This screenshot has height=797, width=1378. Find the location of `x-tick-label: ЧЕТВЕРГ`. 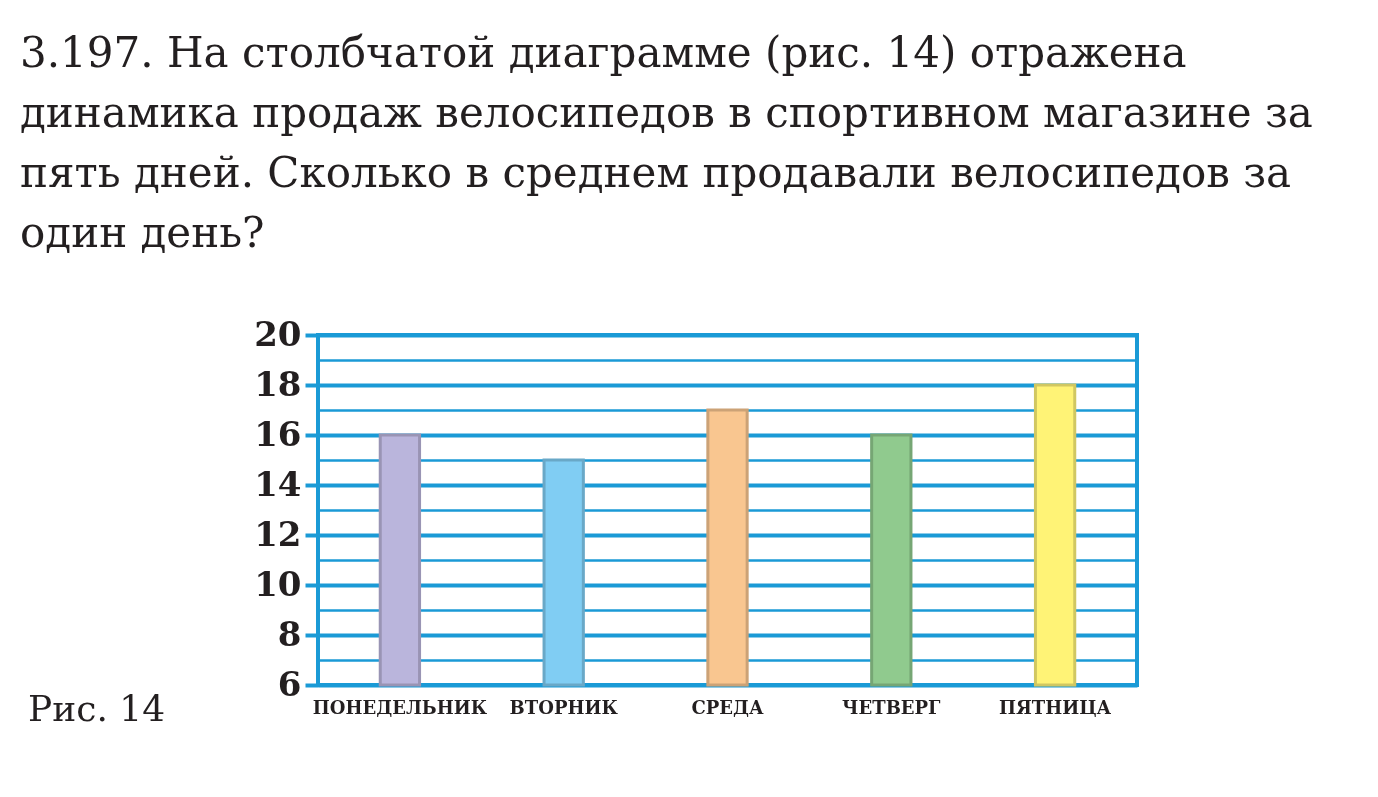

x-tick-label: ЧЕТВЕРГ is located at coordinates (892, 707).